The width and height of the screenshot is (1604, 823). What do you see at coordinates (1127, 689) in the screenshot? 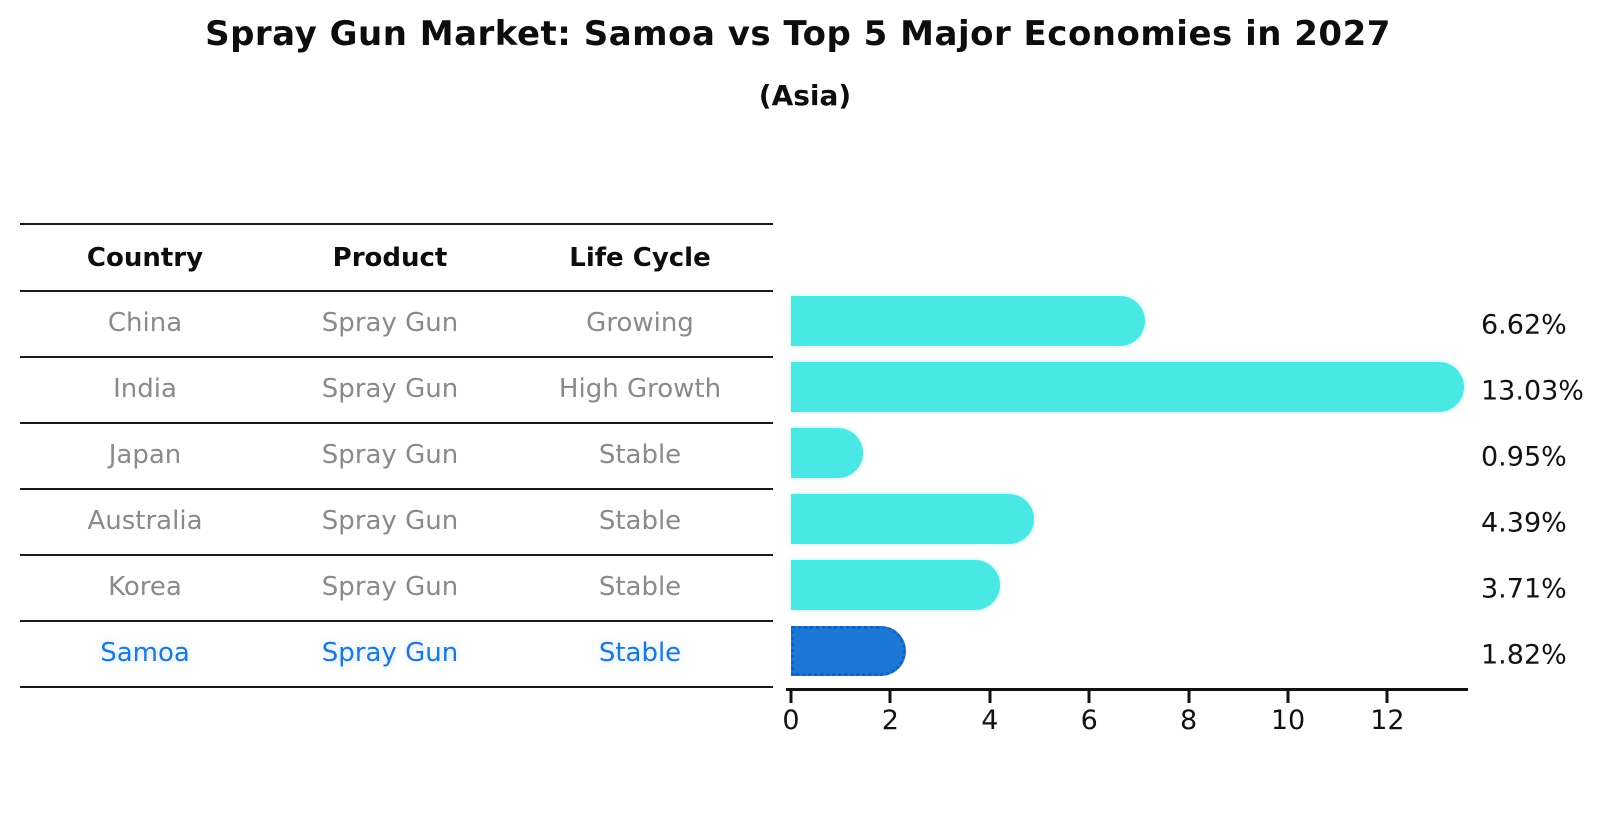
I see `x-axis-line` at bounding box center [1127, 689].